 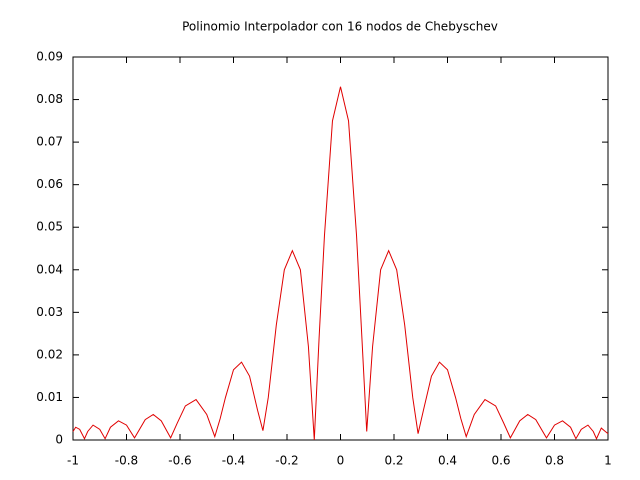 I want to click on x-tick-label: 0.6, so click(x=500, y=461).